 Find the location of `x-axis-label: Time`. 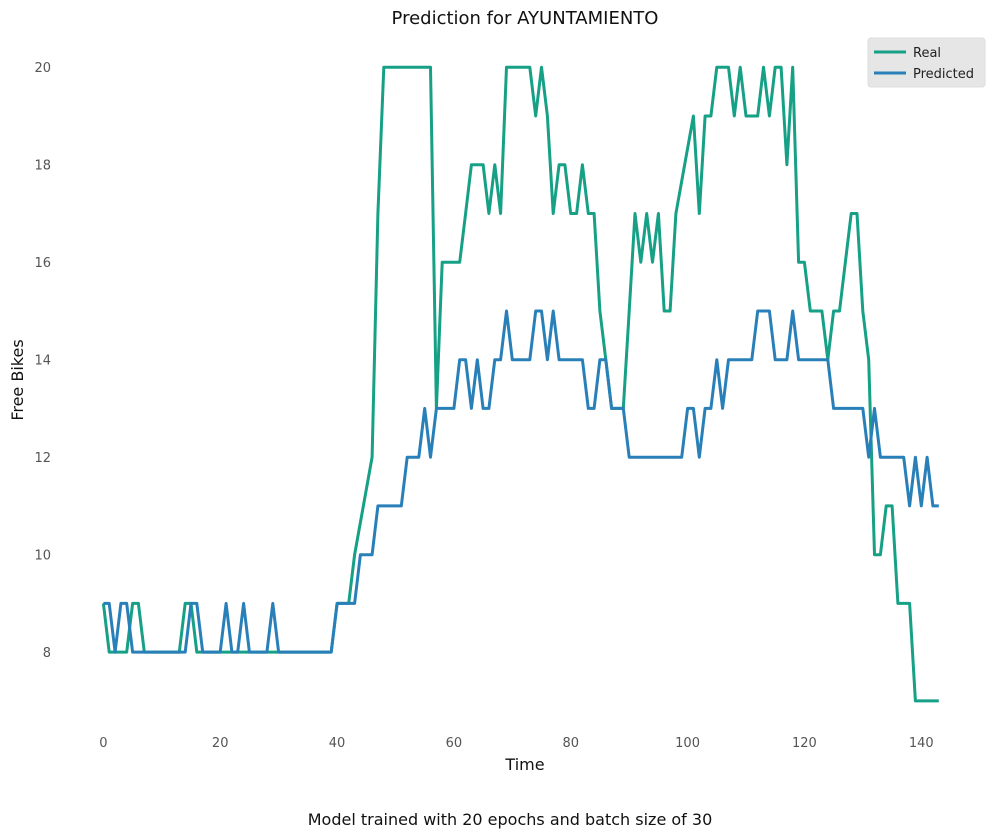

x-axis-label: Time is located at coordinates (524, 764).